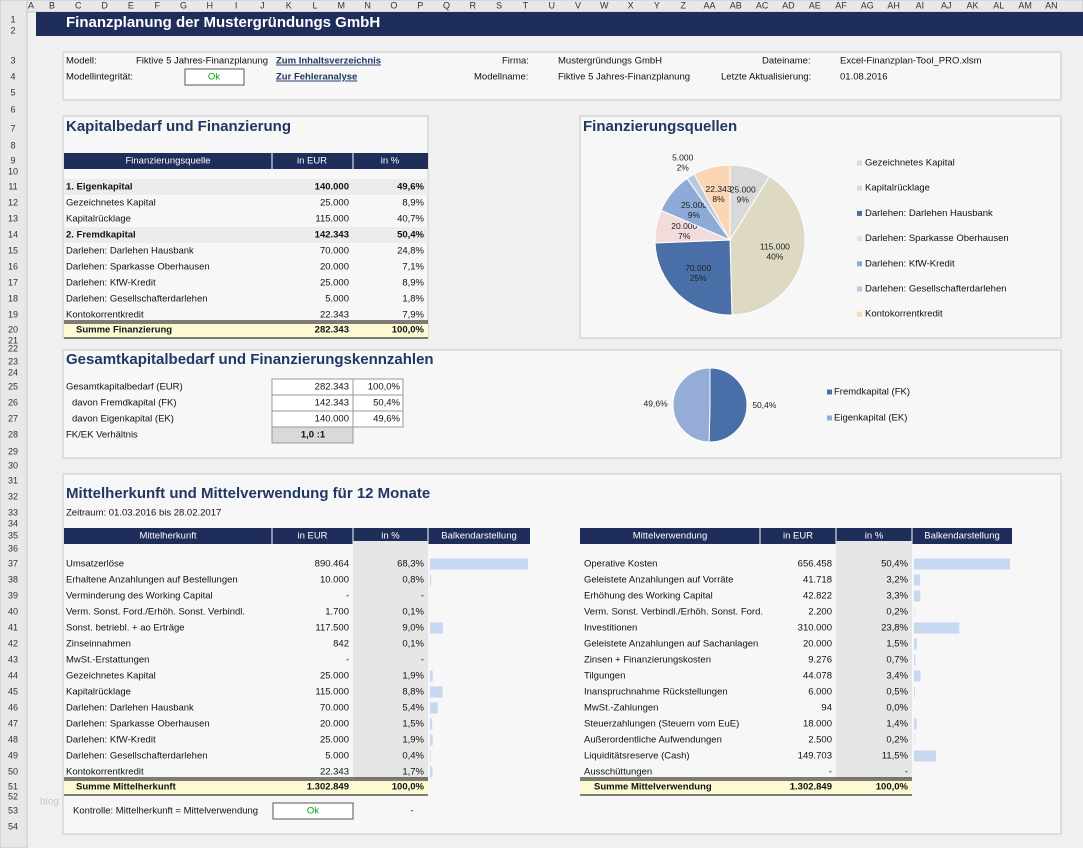 This screenshot has width=1083, height=848. Describe the element at coordinates (104, 5) in the screenshot. I see `column-header: D` at that location.